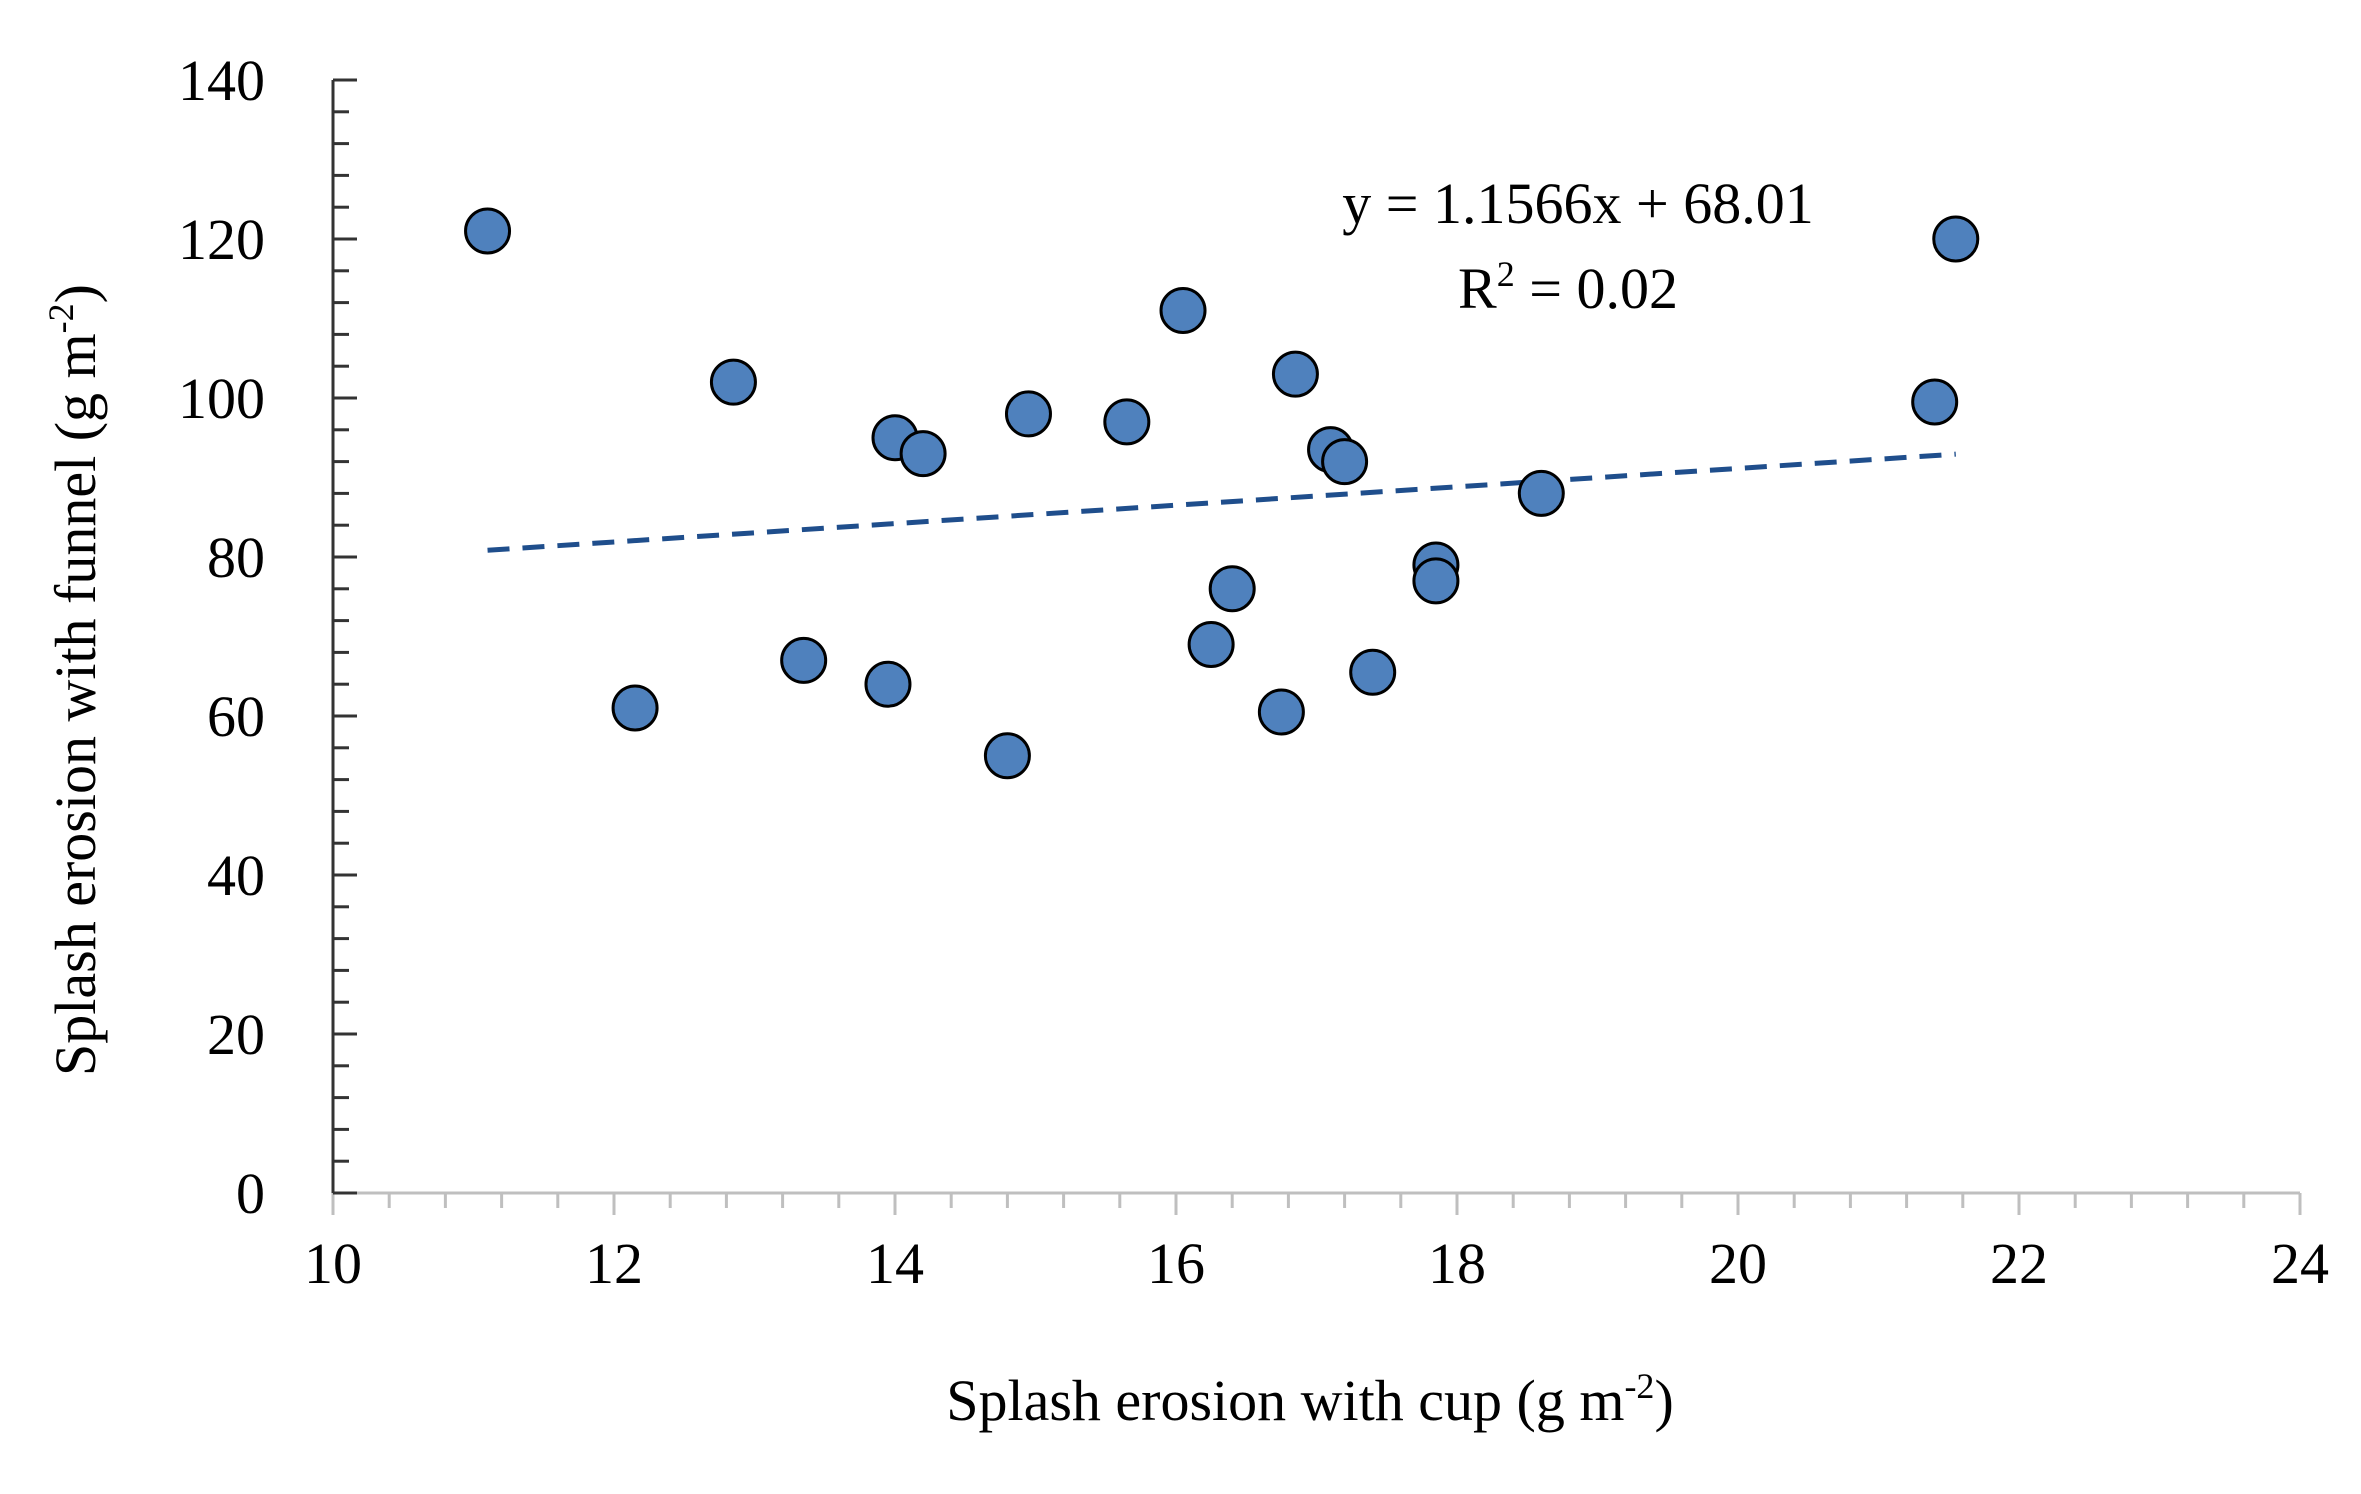 This screenshot has width=2361, height=1494. What do you see at coordinates (333, 1263) in the screenshot?
I see `x-tick-label: 10` at bounding box center [333, 1263].